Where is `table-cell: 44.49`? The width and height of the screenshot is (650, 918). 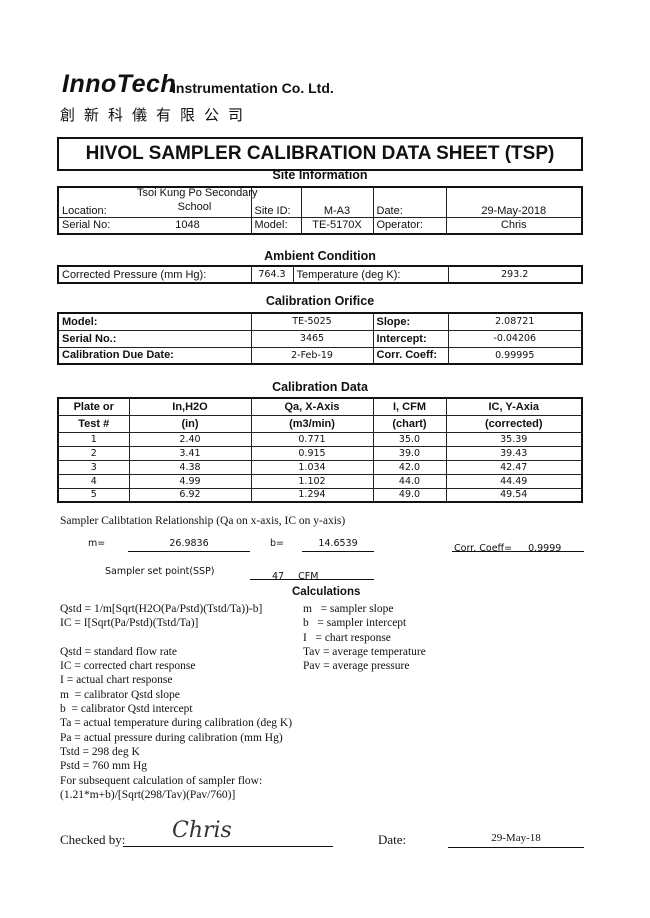 table-cell: 44.49 is located at coordinates (514, 481).